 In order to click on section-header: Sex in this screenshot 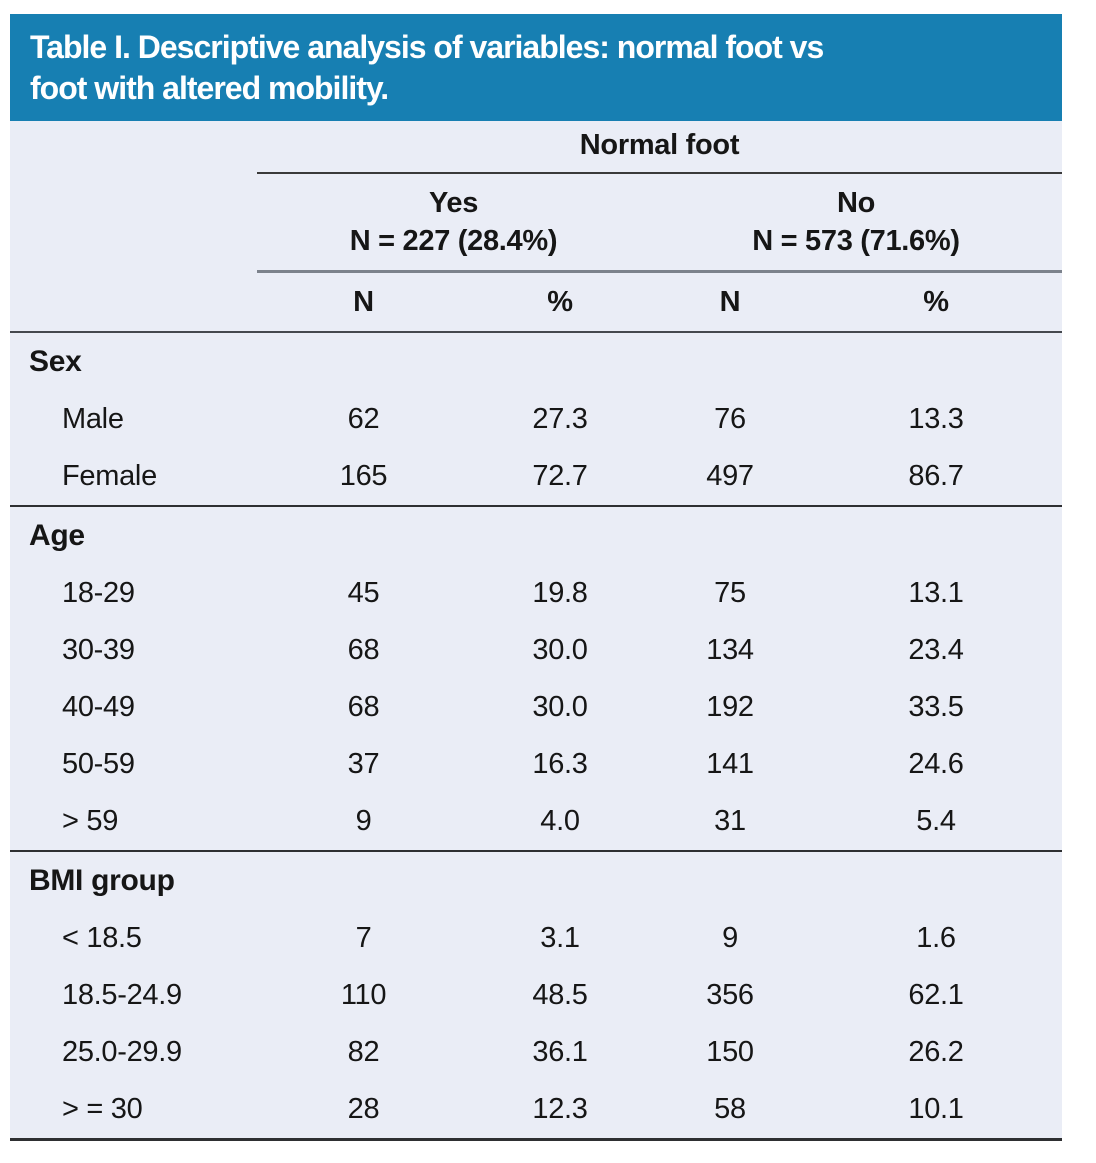, I will do `click(55, 361)`.